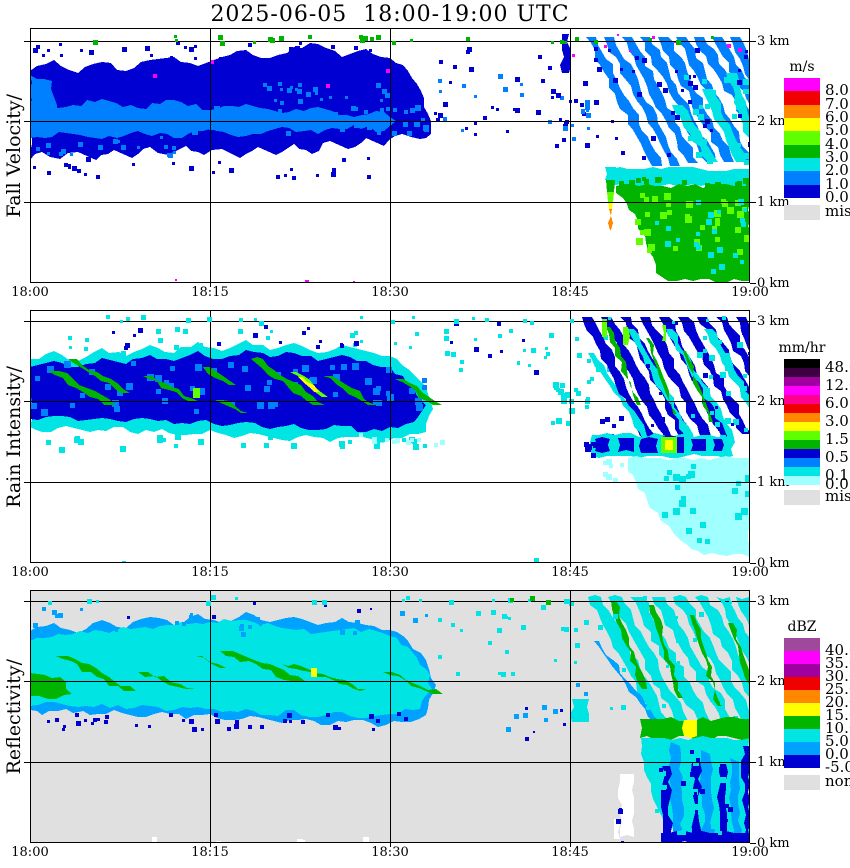  I want to click on legend-value: 0.1, so click(837, 475).